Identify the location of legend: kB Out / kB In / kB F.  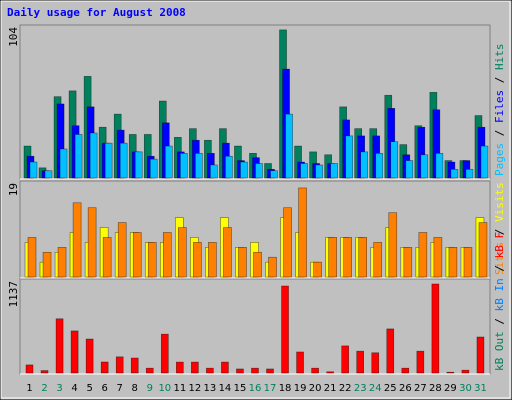
(499, 301).